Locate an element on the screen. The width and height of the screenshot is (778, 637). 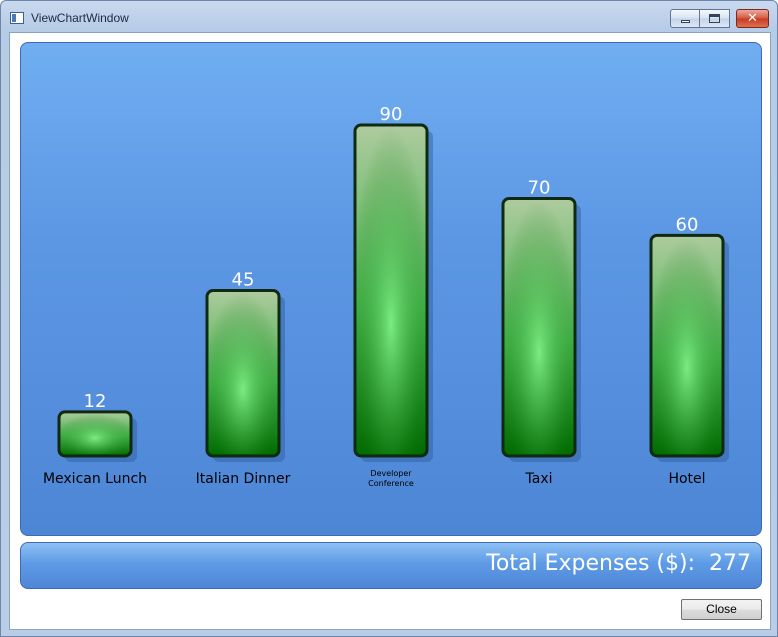
minimize-button is located at coordinates (685, 18).